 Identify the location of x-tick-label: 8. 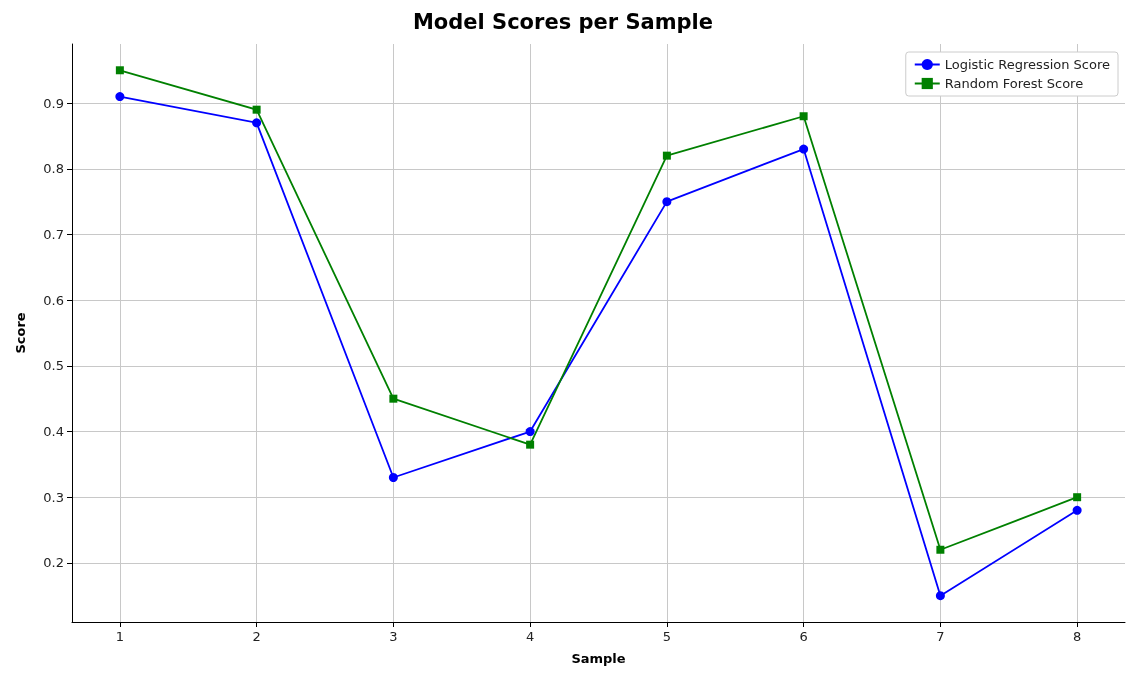
(1077, 636).